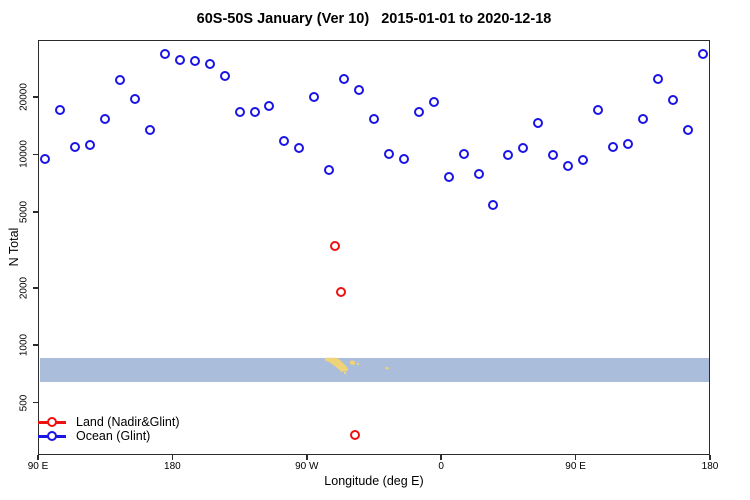  What do you see at coordinates (441, 466) in the screenshot?
I see `x-tick-label: 0` at bounding box center [441, 466].